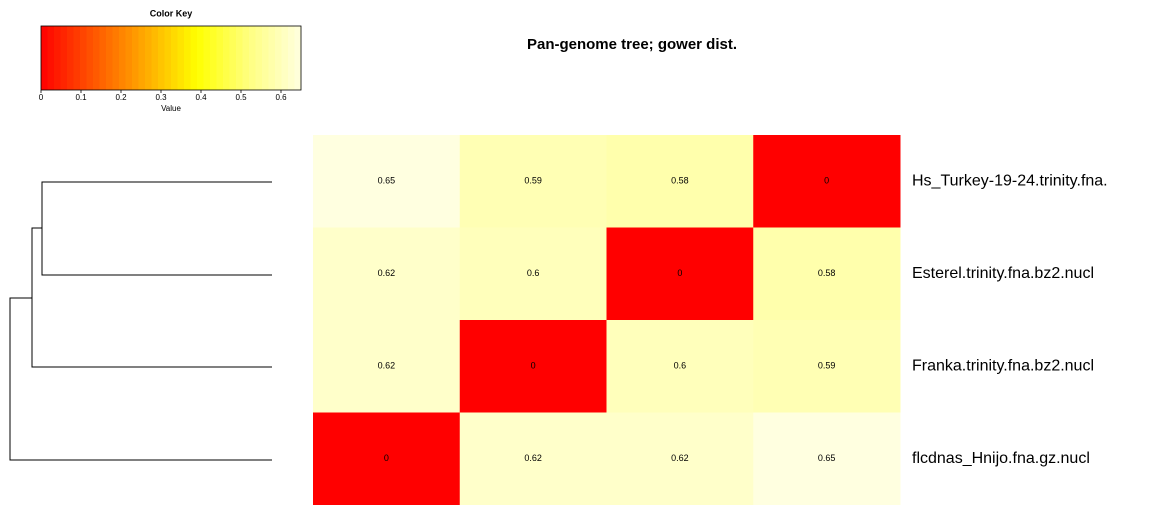 This screenshot has width=1162, height=505. What do you see at coordinates (1010, 180) in the screenshot?
I see `row-label: Hs_Turkey-19-24.trinity.fna.` at bounding box center [1010, 180].